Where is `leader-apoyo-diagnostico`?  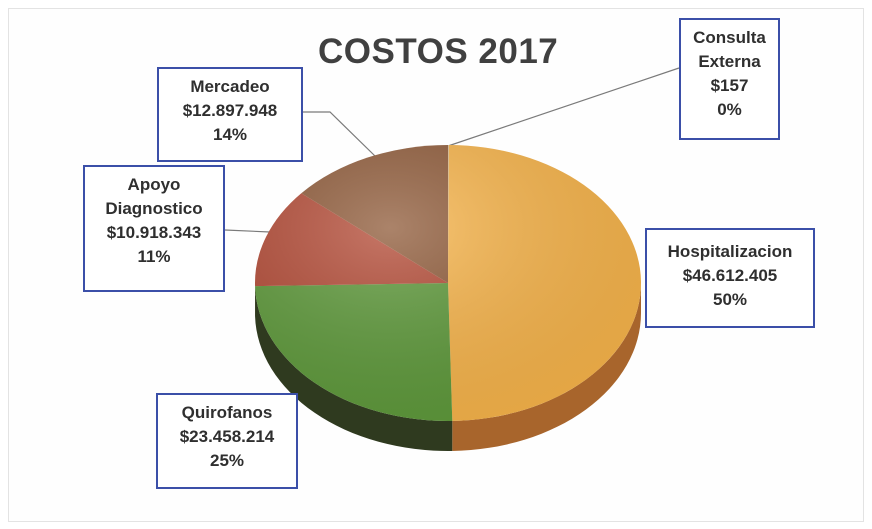 leader-apoyo-diagnostico is located at coordinates (247, 231).